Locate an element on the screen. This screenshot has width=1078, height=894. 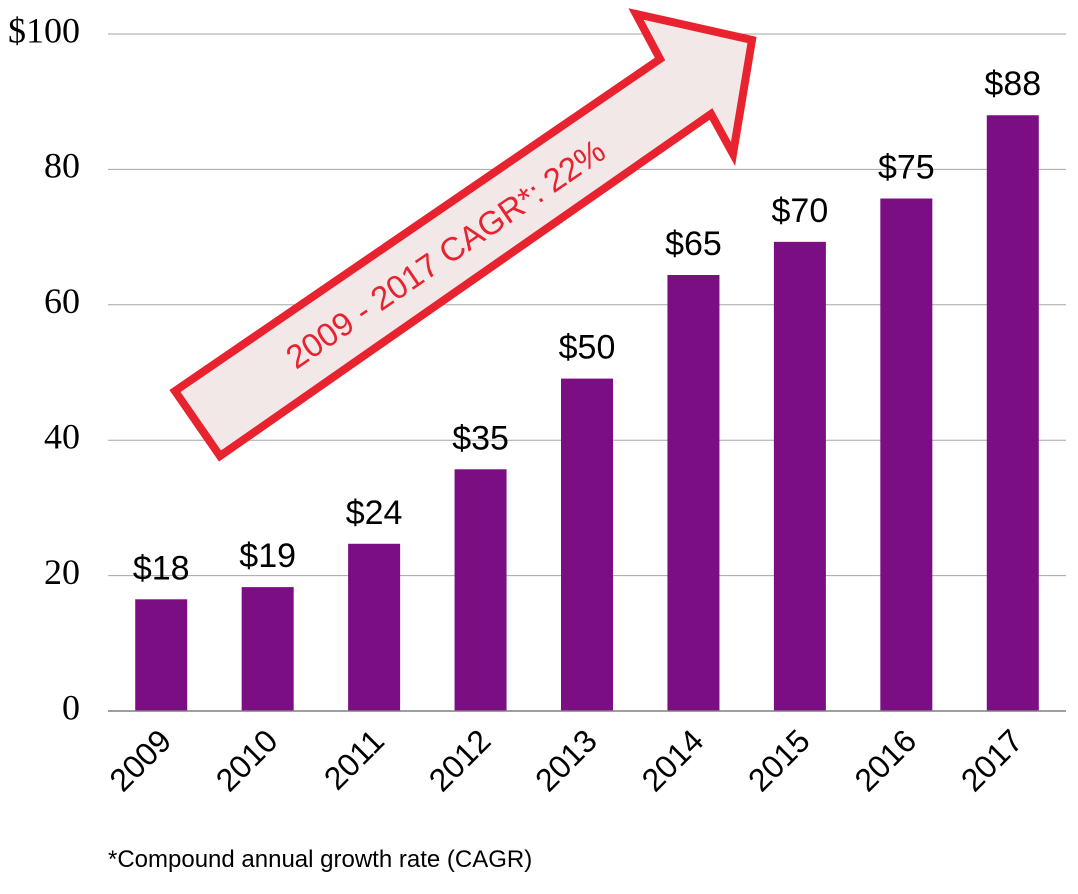
x-tick-label: 2014 is located at coordinates (673, 760).